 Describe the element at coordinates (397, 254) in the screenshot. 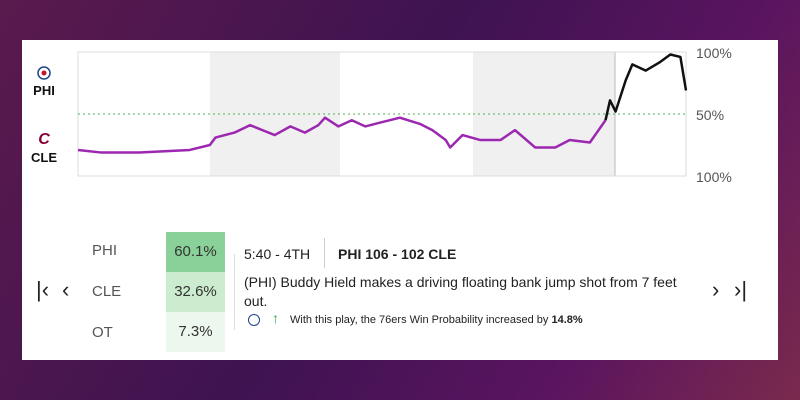

I see `score: PHI 106 - 102 CLE` at that location.